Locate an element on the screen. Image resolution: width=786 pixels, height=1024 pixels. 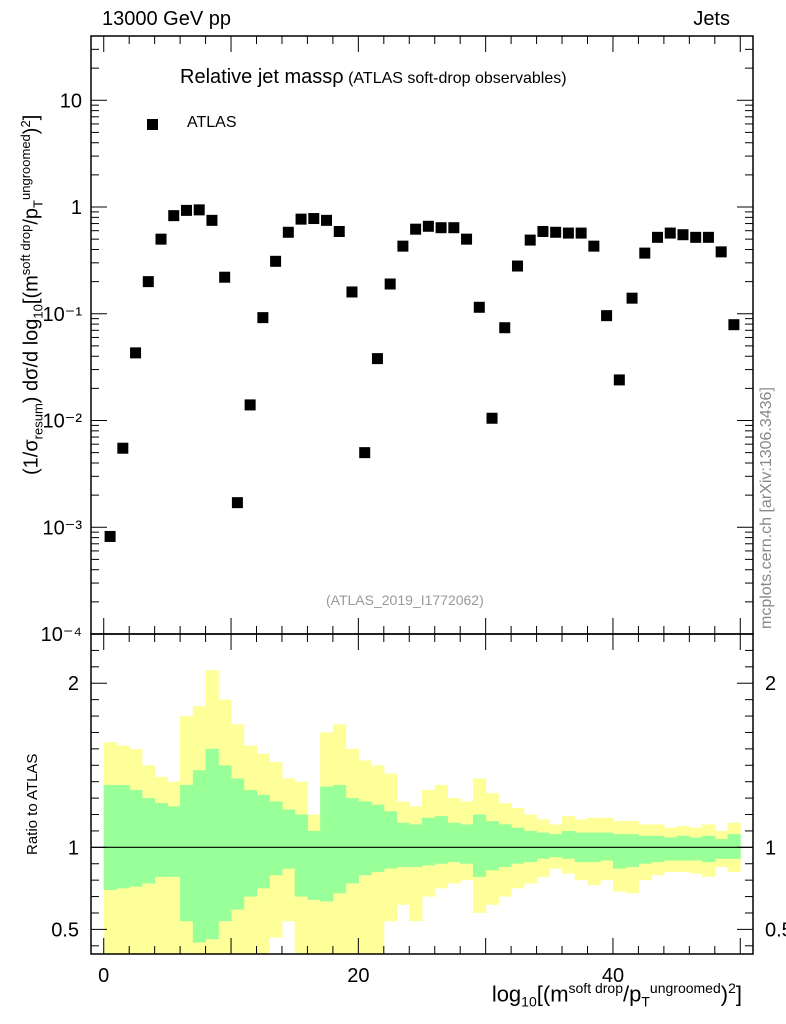
y-tick-label: 1 is located at coordinates (76, 208).